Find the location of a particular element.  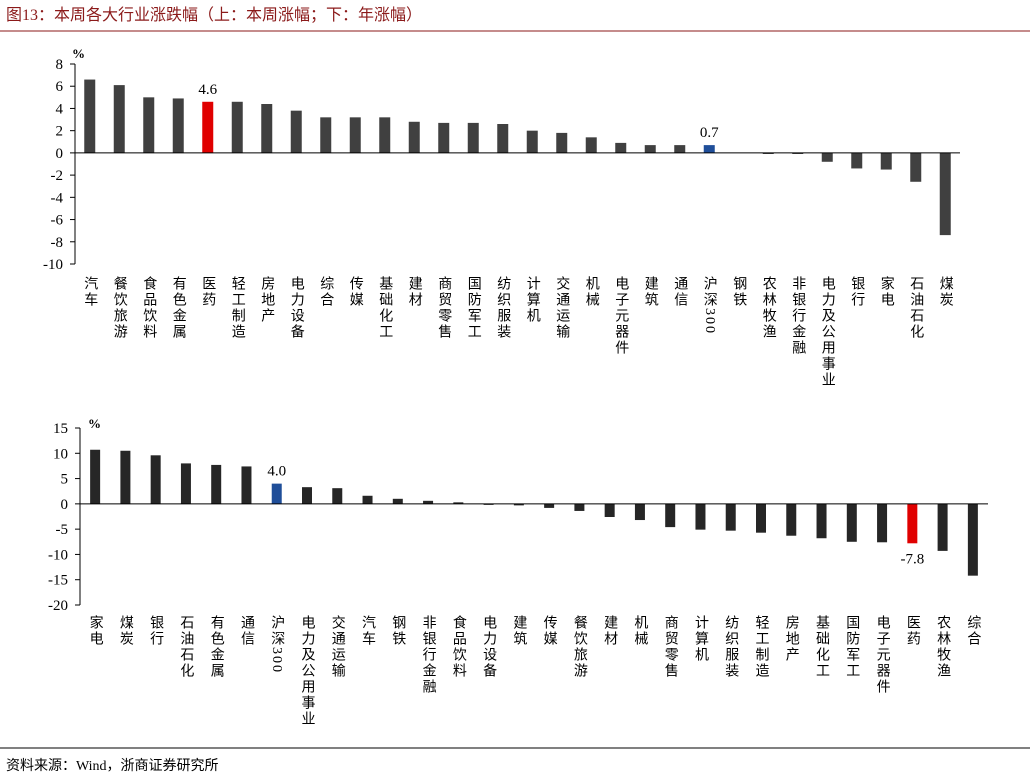

y-tick-label: -6 is located at coordinates (57, 221).